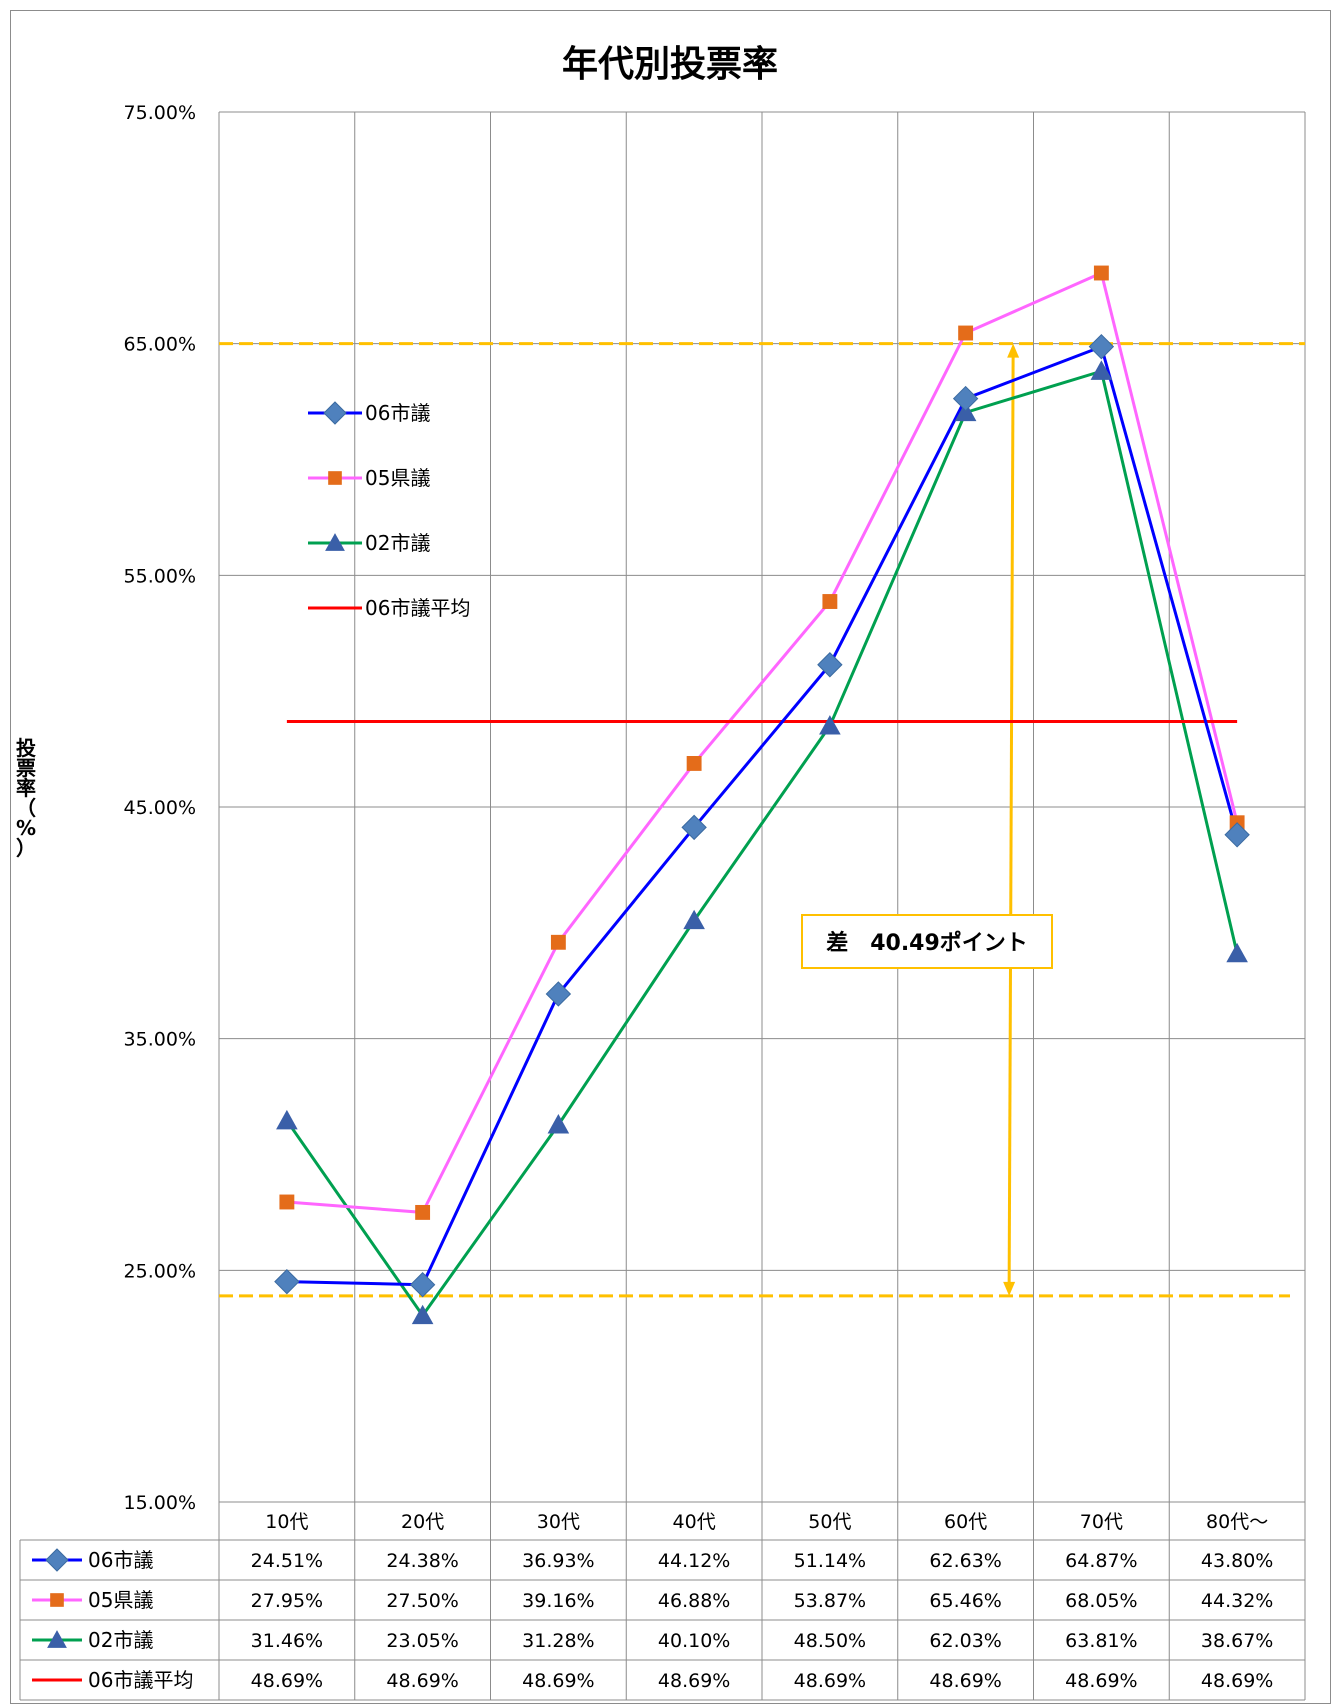 The width and height of the screenshot is (1341, 1704). I want to click on table-cell: 65.46%, so click(965, 1601).